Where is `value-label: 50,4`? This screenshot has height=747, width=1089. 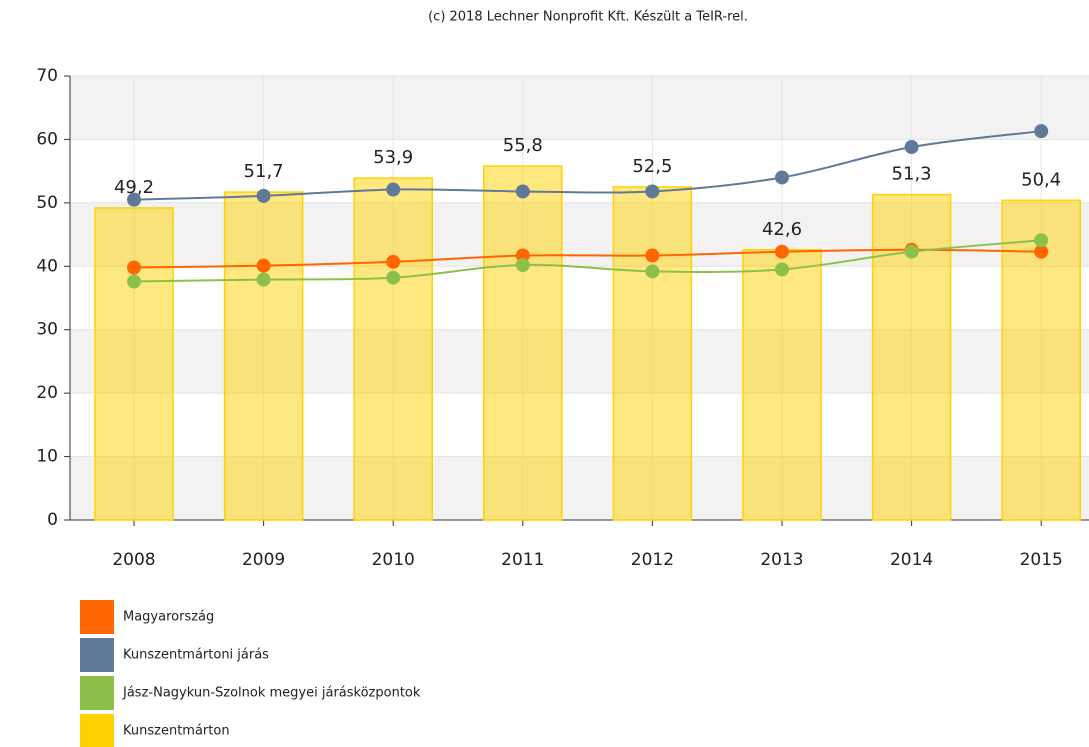 value-label: 50,4 is located at coordinates (1041, 179).